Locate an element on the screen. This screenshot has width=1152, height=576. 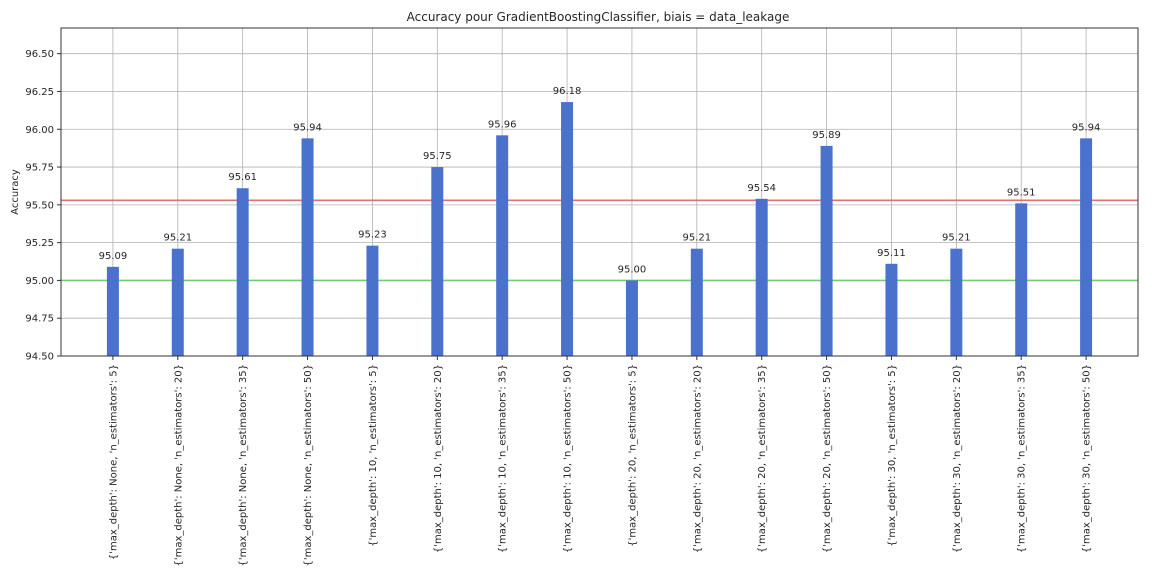
x-tick-label: {'max_depth': 30, 'n_estimators': 35} is located at coordinates (1022, 458).